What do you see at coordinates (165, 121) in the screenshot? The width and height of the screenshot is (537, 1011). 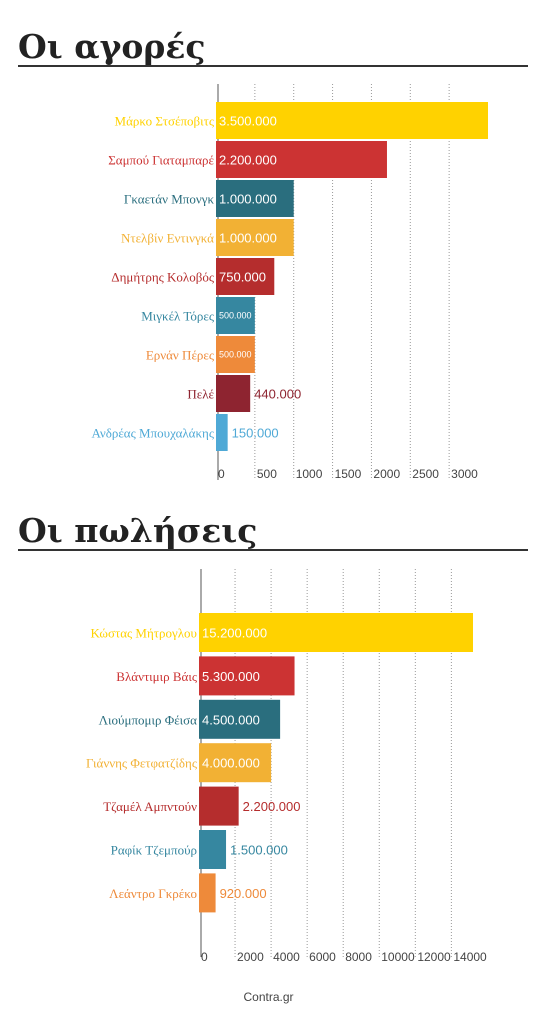 I see `category-label: Μάρκο Στσέποβιτς` at bounding box center [165, 121].